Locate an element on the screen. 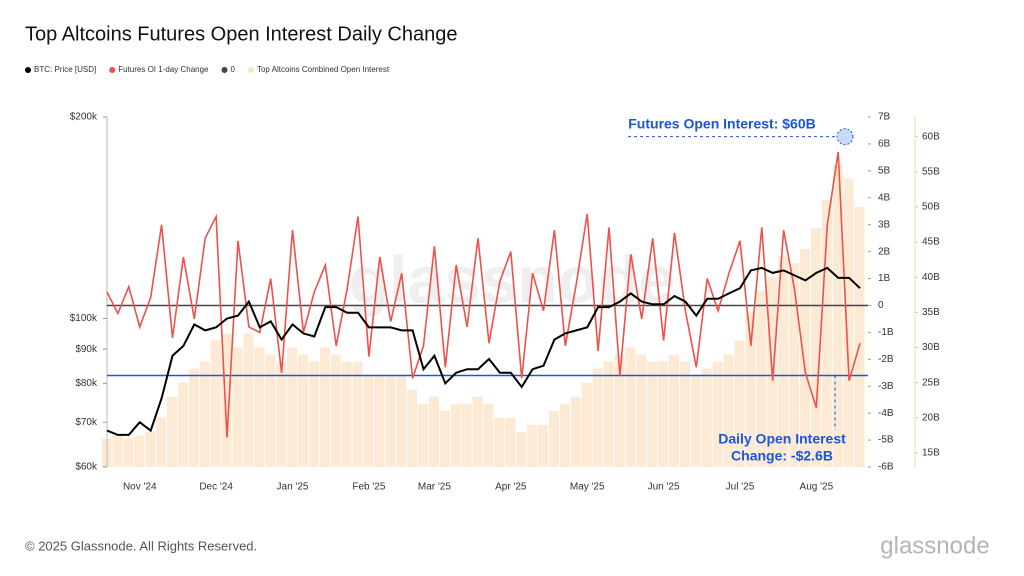 The height and width of the screenshot is (576, 1024). copyright: © 2025 Glassnode. All Rights Reserved. is located at coordinates (141, 545).